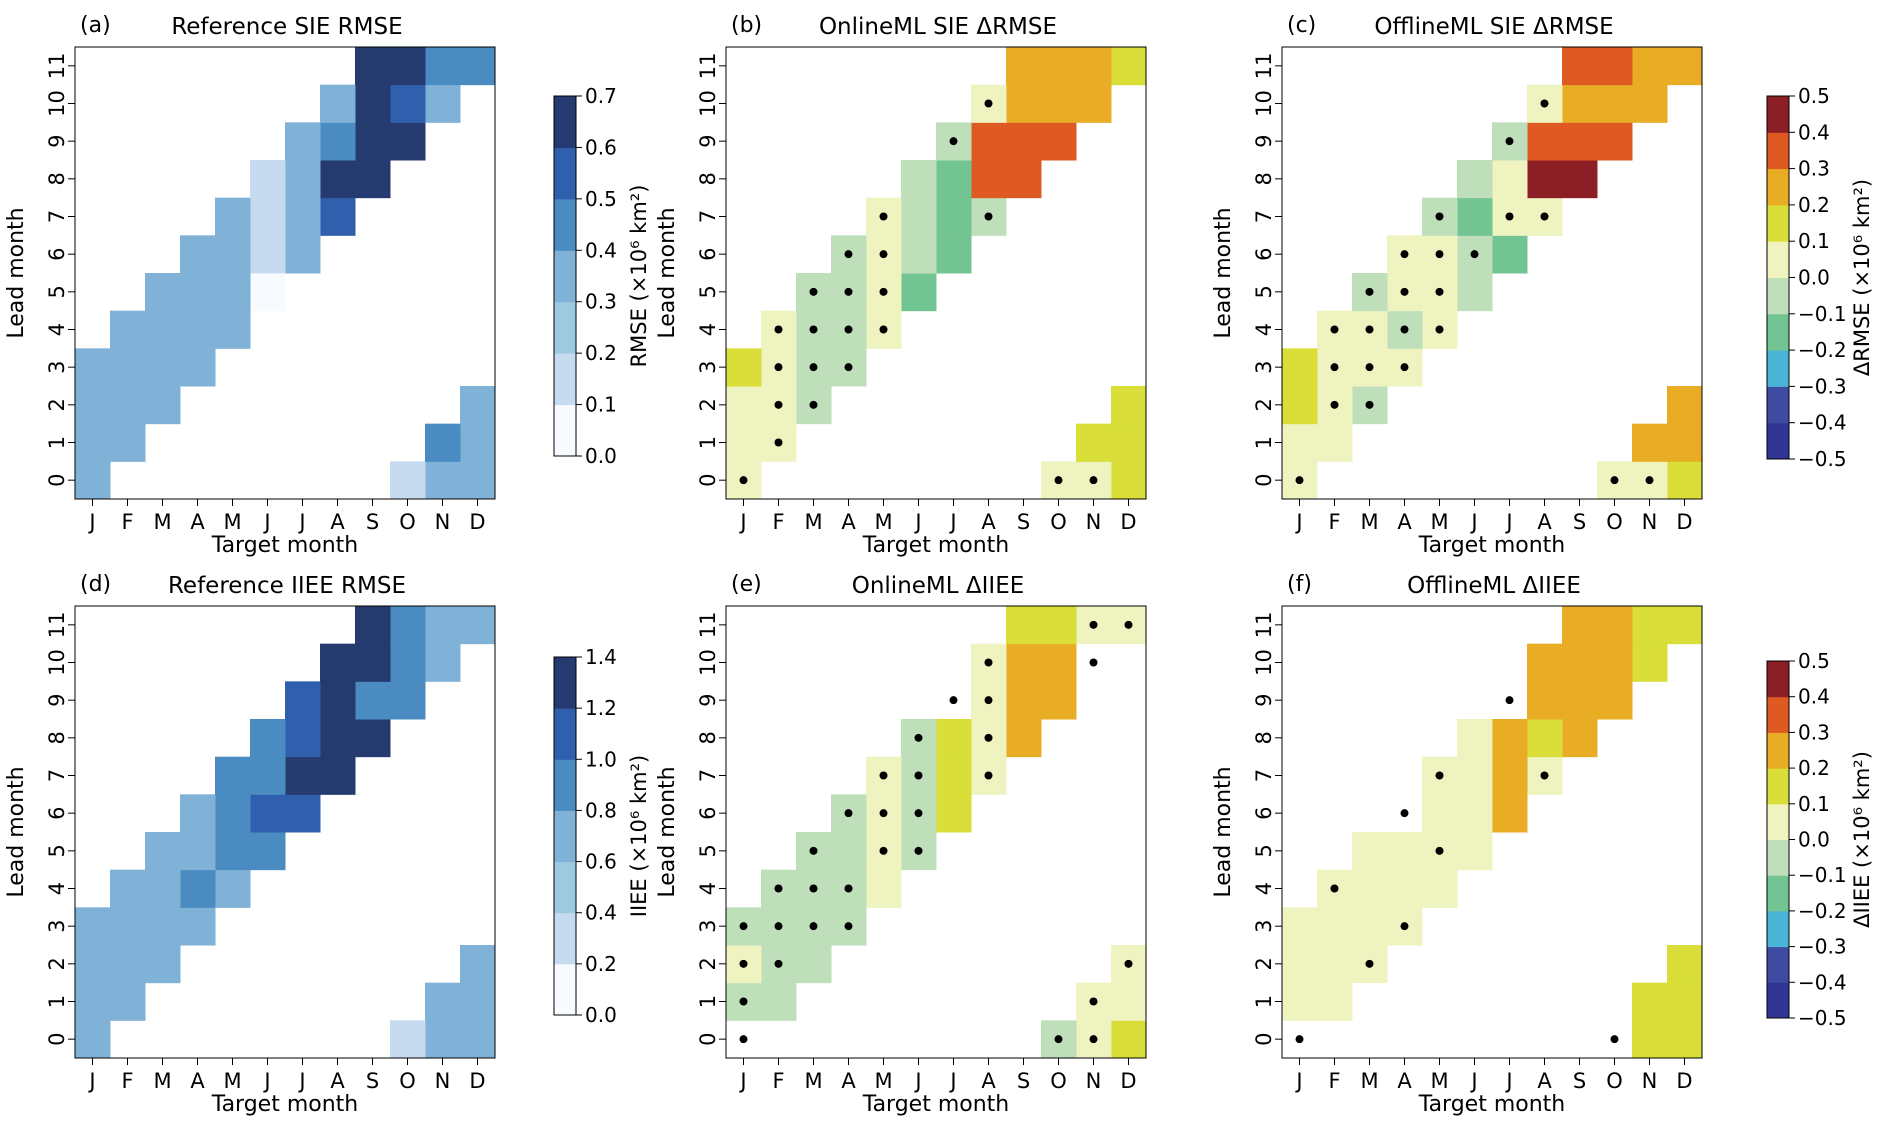  What do you see at coordinates (1023, 522) in the screenshot?
I see `x-tick-label: S` at bounding box center [1023, 522].